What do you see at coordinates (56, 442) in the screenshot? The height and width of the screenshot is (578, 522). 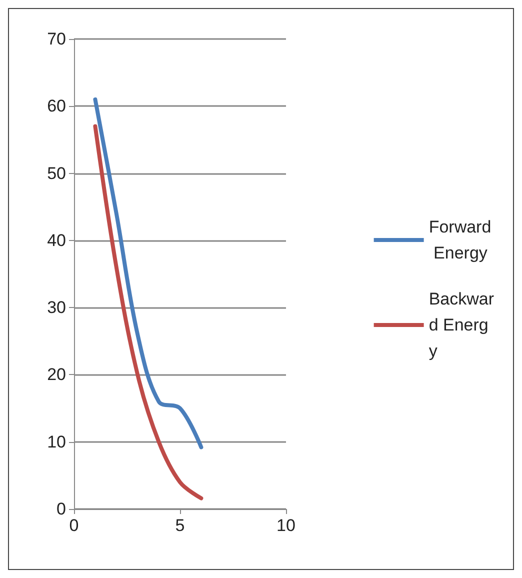 I see `y-tick-label: 10` at bounding box center [56, 442].